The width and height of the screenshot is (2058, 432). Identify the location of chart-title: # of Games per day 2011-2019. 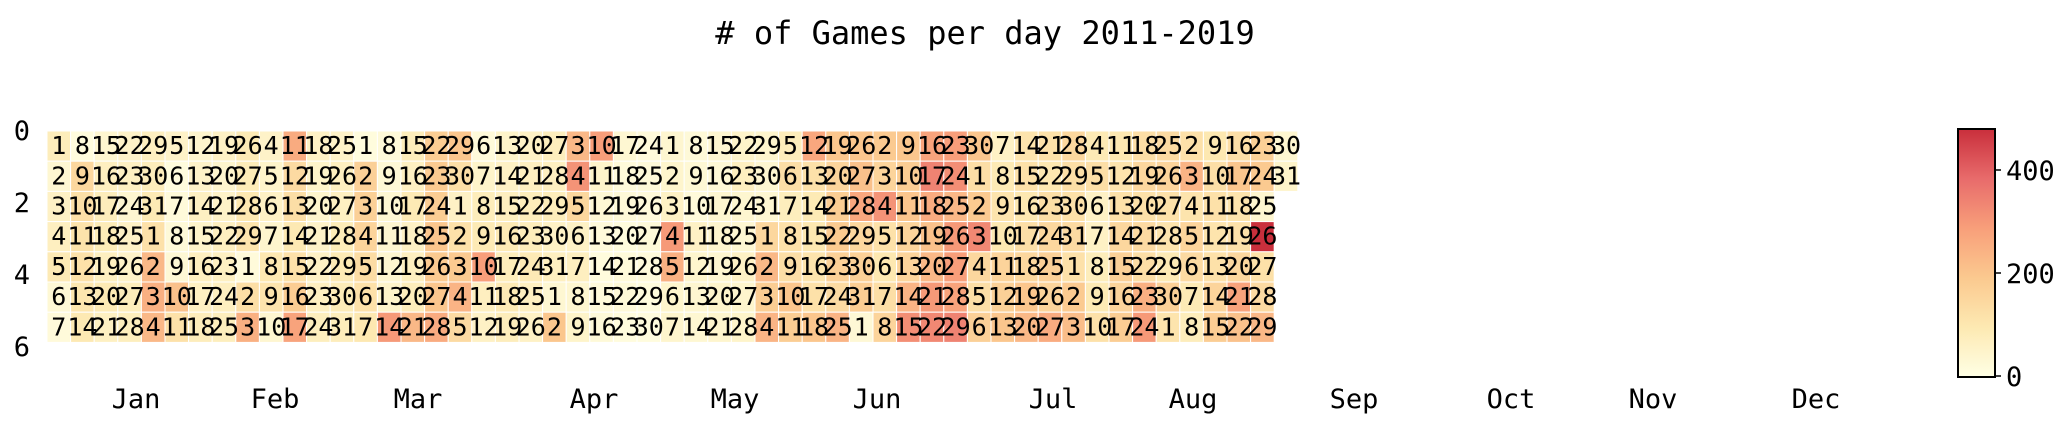
(984, 33).